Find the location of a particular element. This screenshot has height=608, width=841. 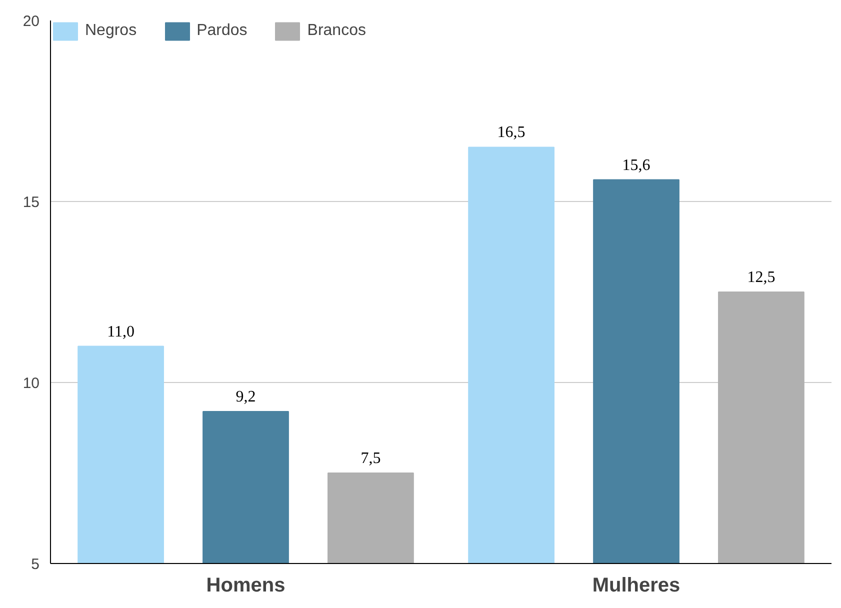

legend-label: Pardos is located at coordinates (222, 31).